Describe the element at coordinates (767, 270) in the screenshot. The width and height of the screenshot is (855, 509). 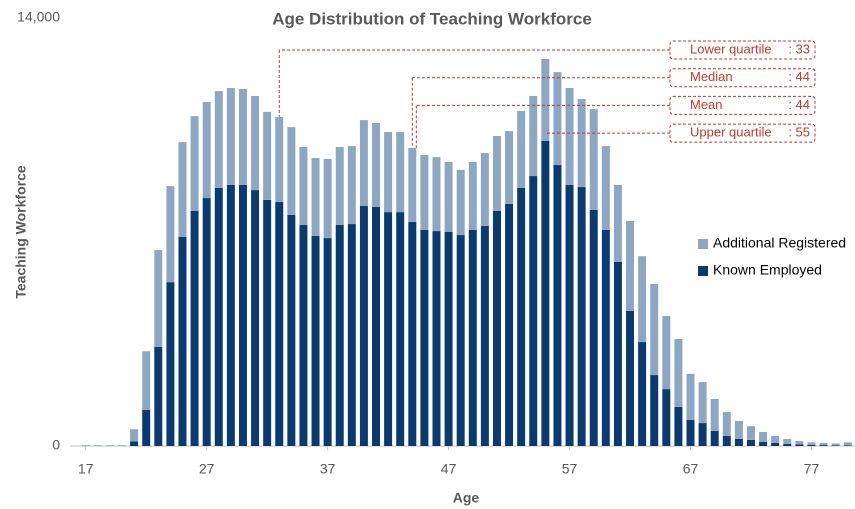
I see `legend-label: Known Employed` at that location.